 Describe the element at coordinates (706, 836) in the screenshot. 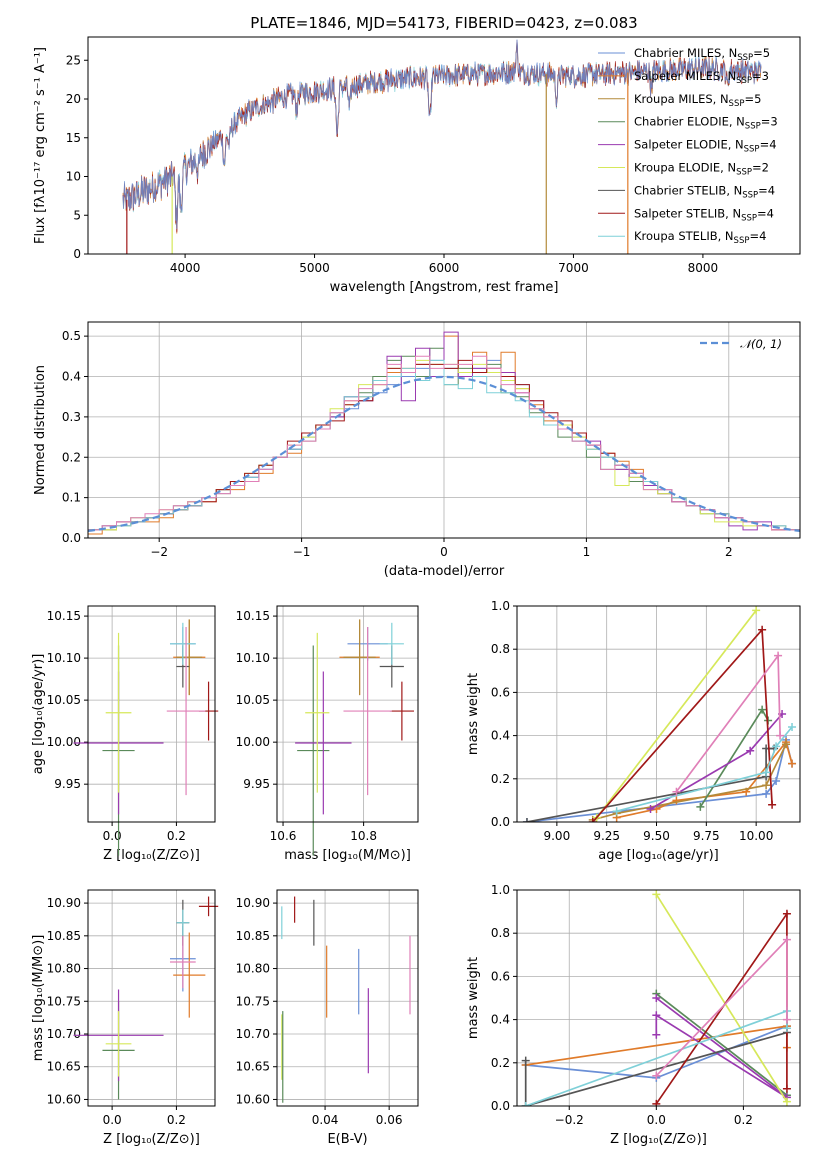

I see `weight-vs-age-xtick-label: 9.75` at that location.